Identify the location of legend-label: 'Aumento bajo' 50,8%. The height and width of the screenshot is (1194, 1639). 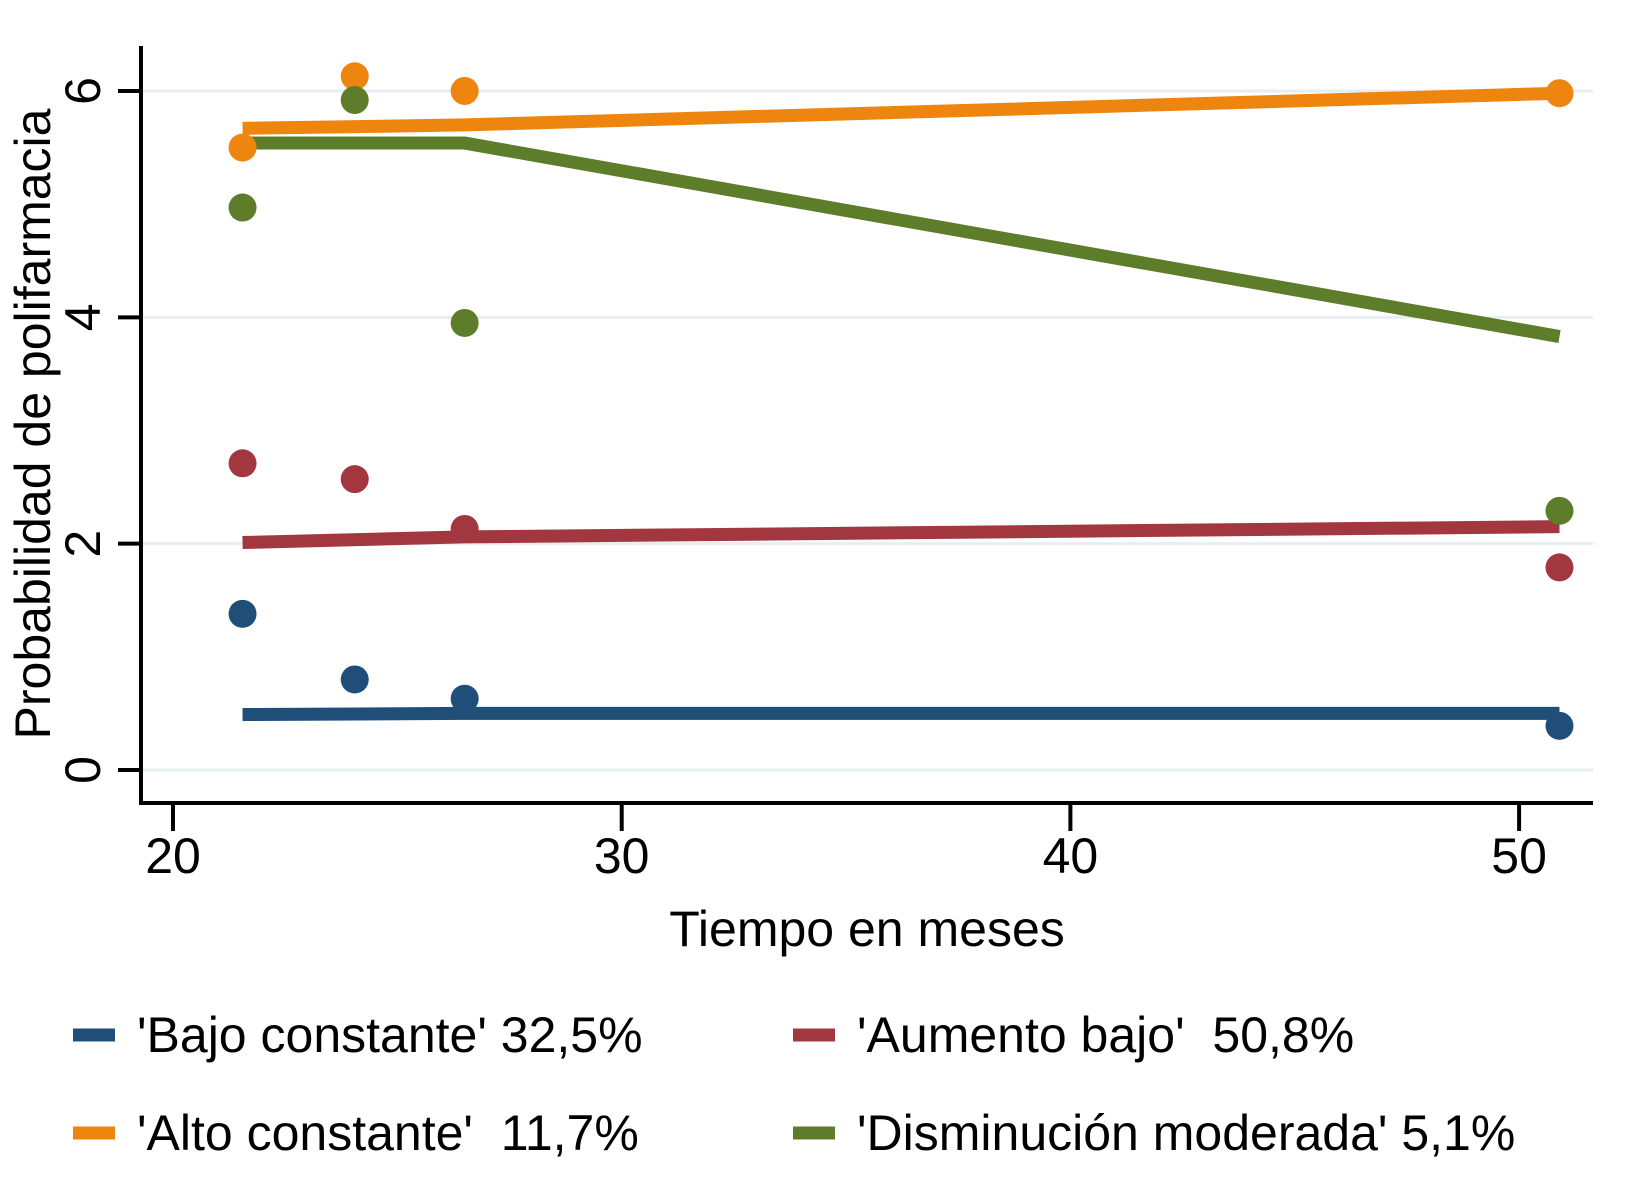
(1105, 1035).